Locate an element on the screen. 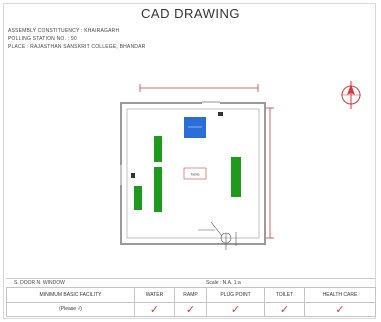 The height and width of the screenshot is (322, 381). black-marker-left is located at coordinates (133, 175).